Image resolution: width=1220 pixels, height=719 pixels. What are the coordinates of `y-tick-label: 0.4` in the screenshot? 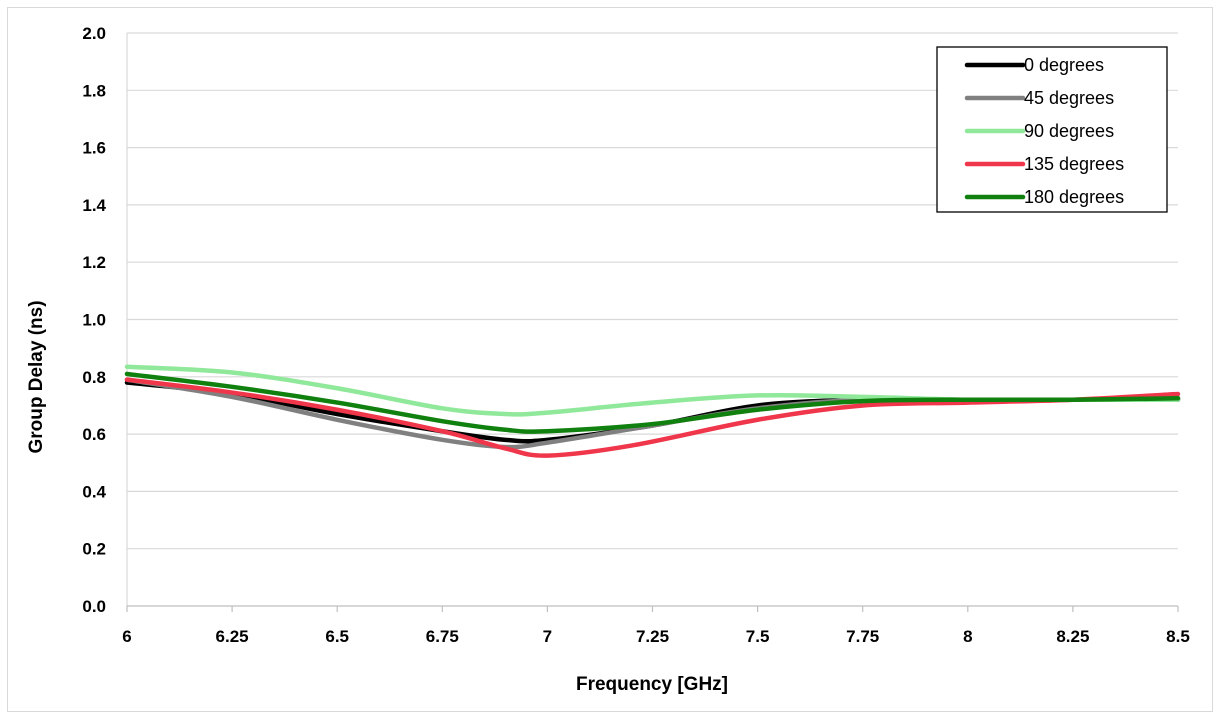 It's located at (94, 491).